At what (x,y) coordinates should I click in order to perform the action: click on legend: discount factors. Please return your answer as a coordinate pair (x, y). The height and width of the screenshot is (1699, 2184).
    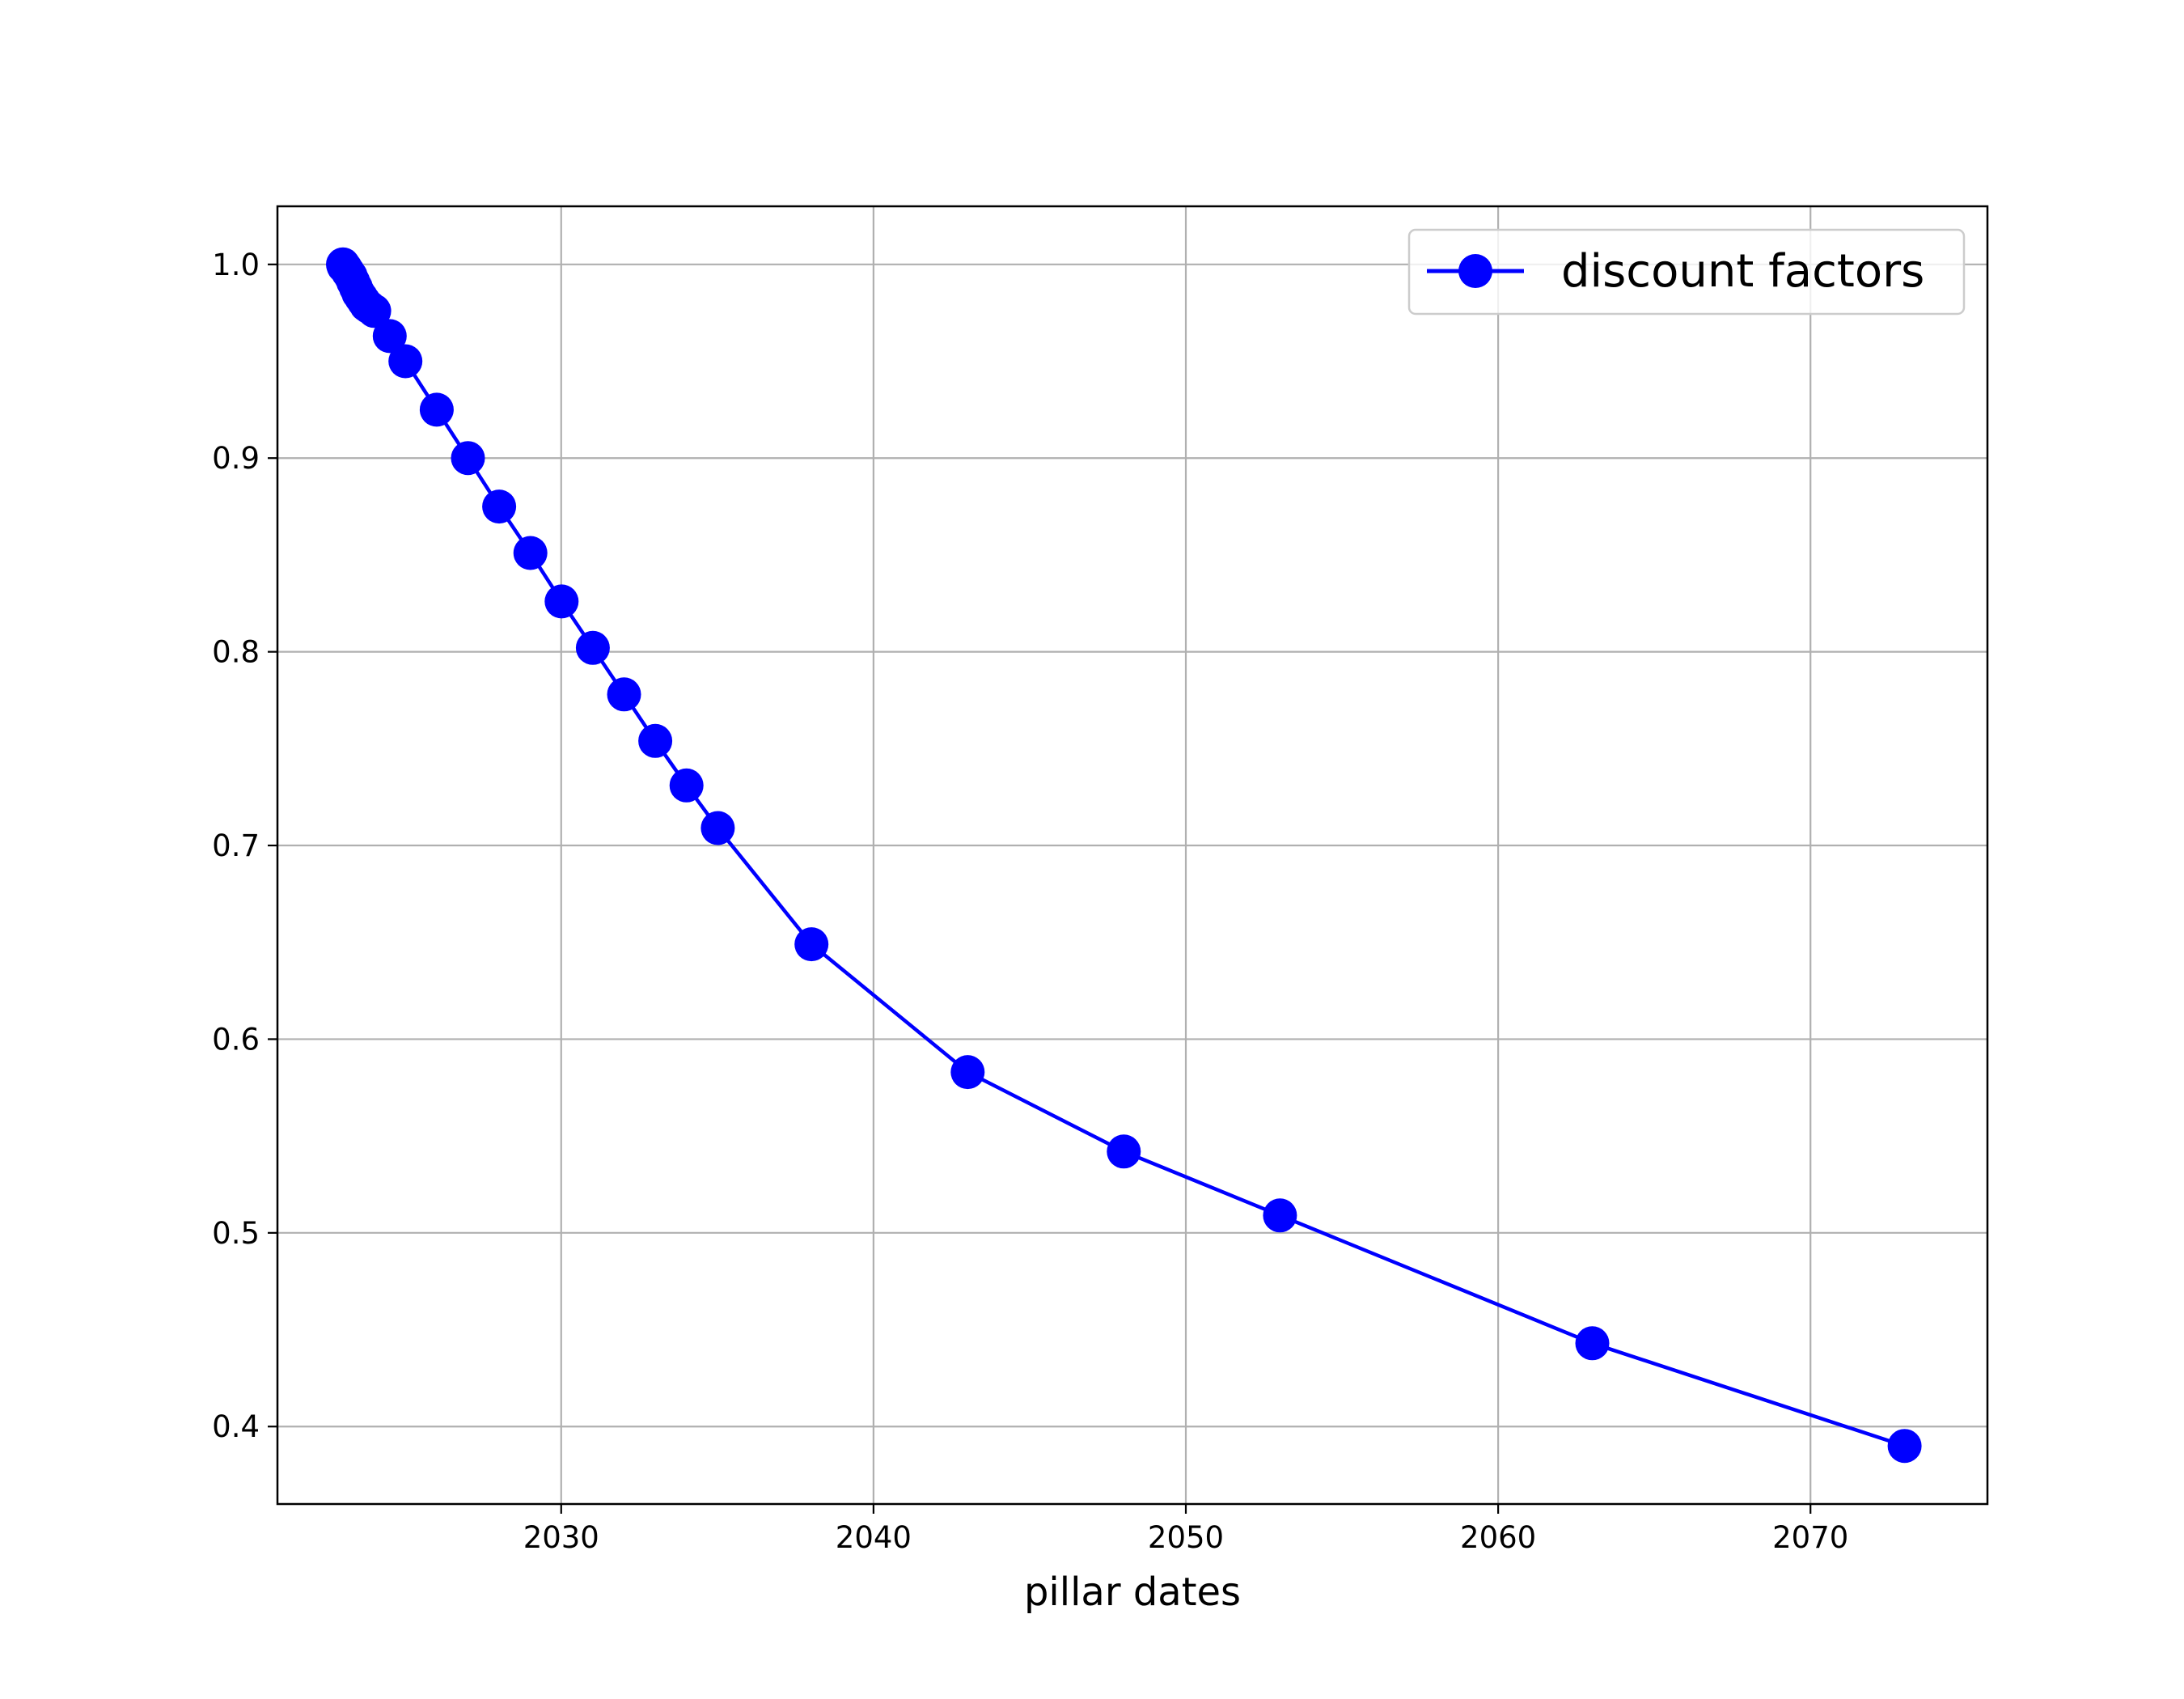
    Looking at the image, I should click on (1686, 272).